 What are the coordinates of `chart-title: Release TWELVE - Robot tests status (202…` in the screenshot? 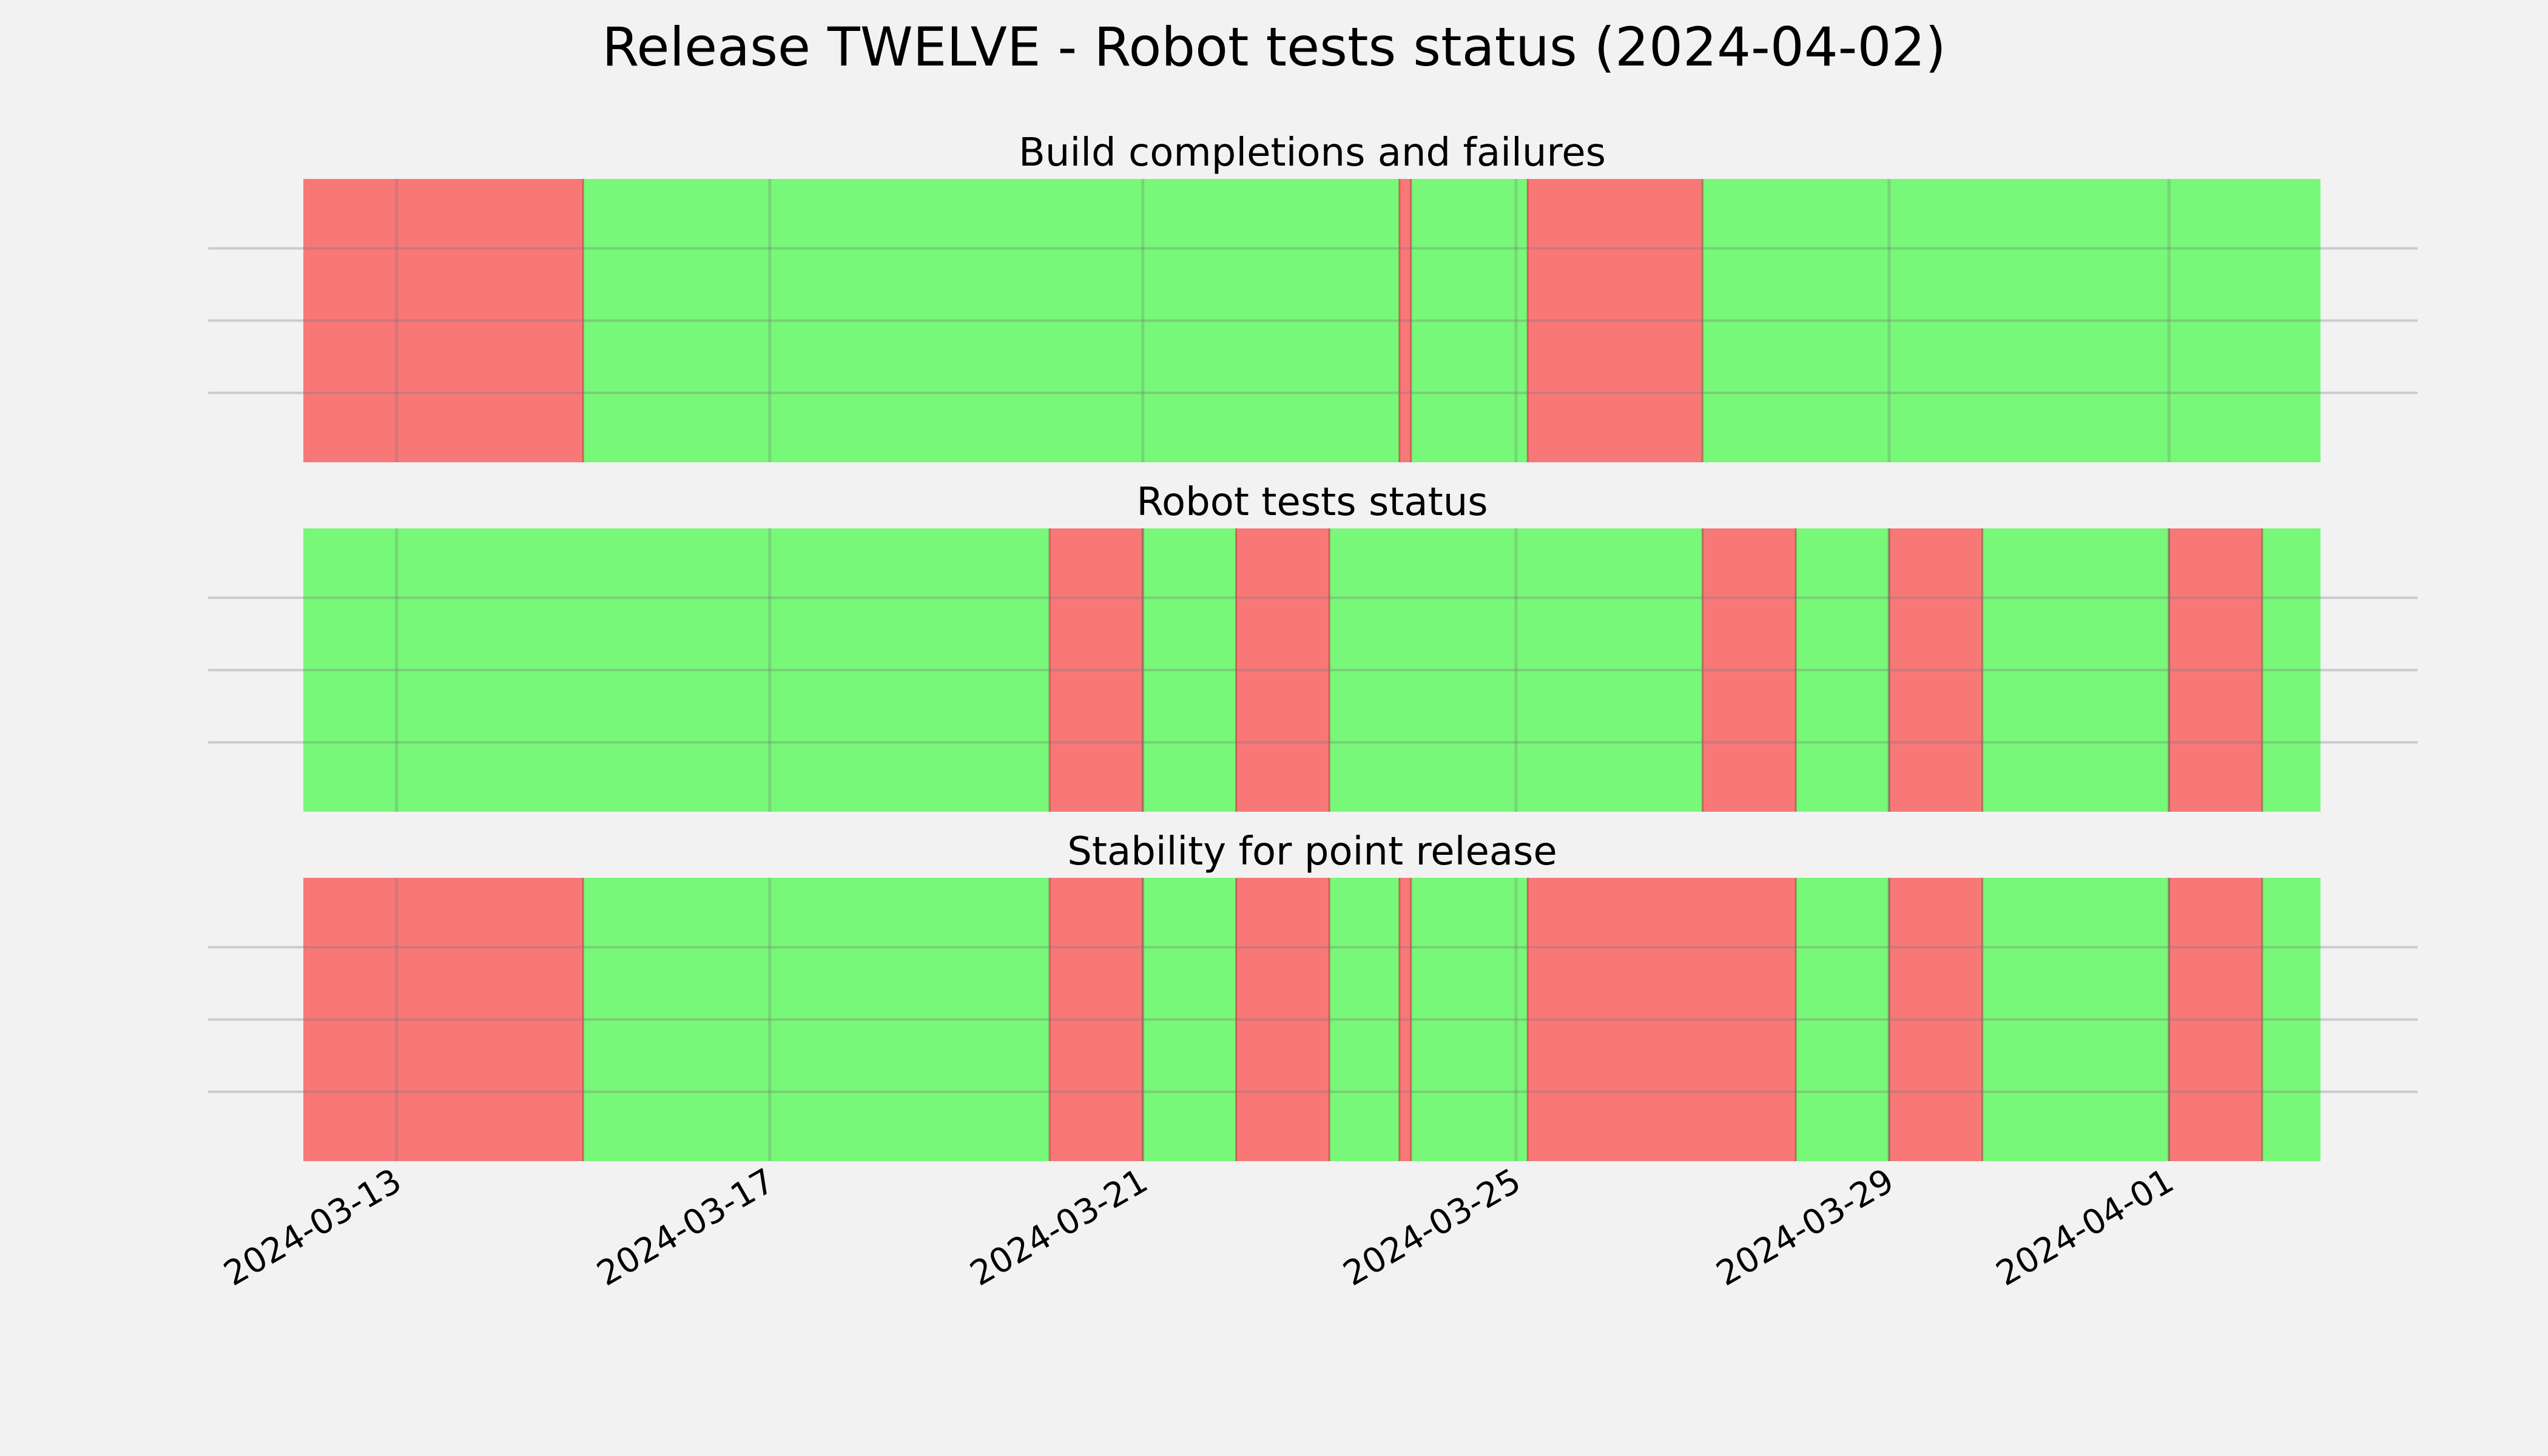 It's located at (1274, 47).